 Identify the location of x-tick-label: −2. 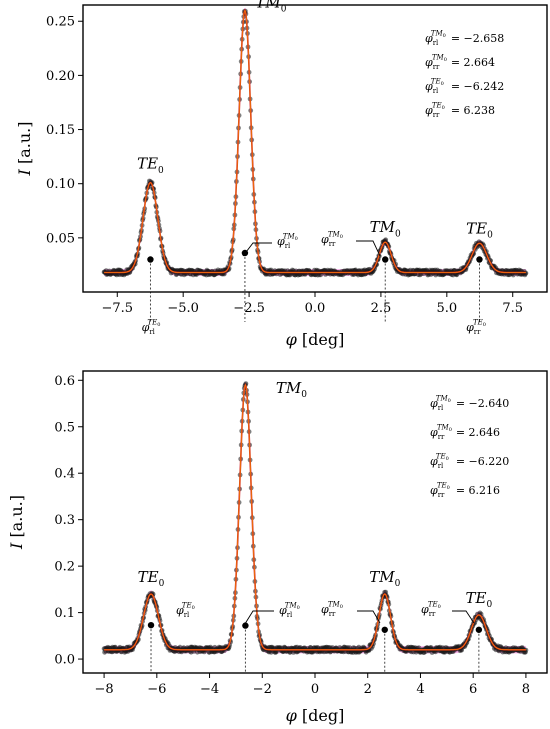
(262, 689).